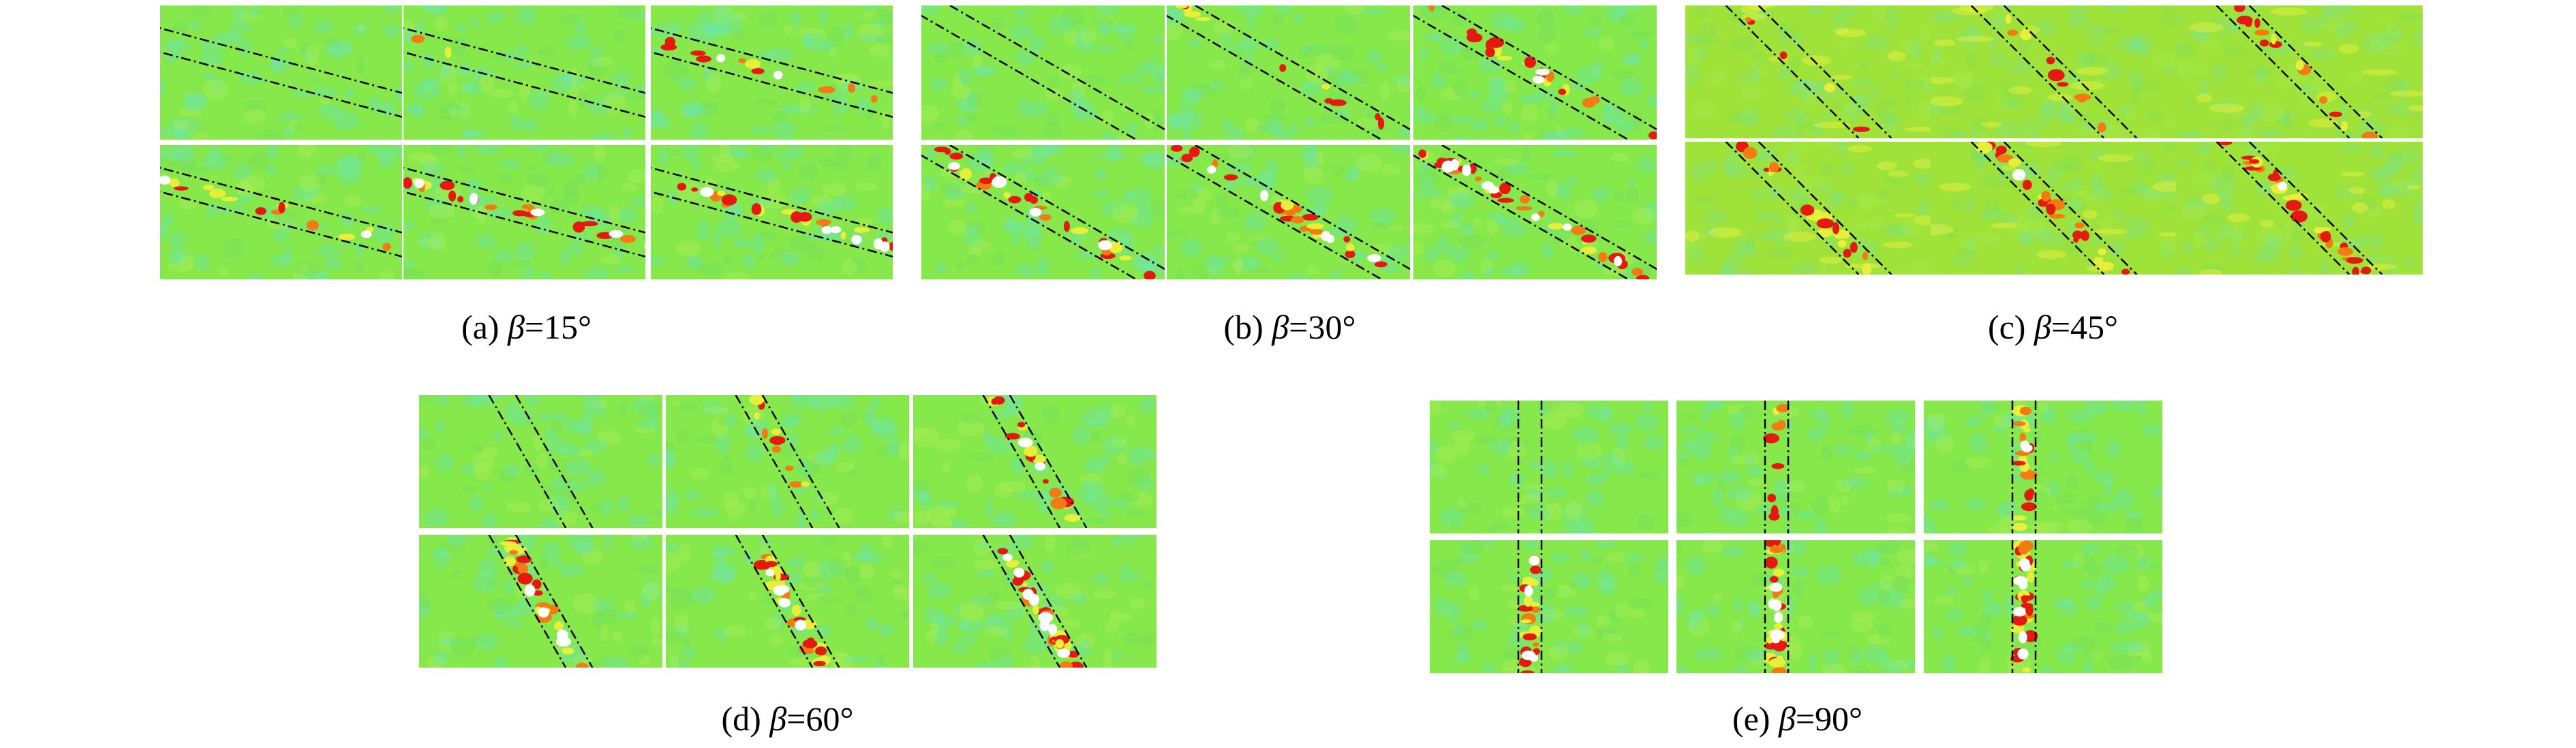 This screenshot has height=748, width=2576. What do you see at coordinates (1756, 719) in the screenshot?
I see `caption-e-prefix: (e)` at bounding box center [1756, 719].